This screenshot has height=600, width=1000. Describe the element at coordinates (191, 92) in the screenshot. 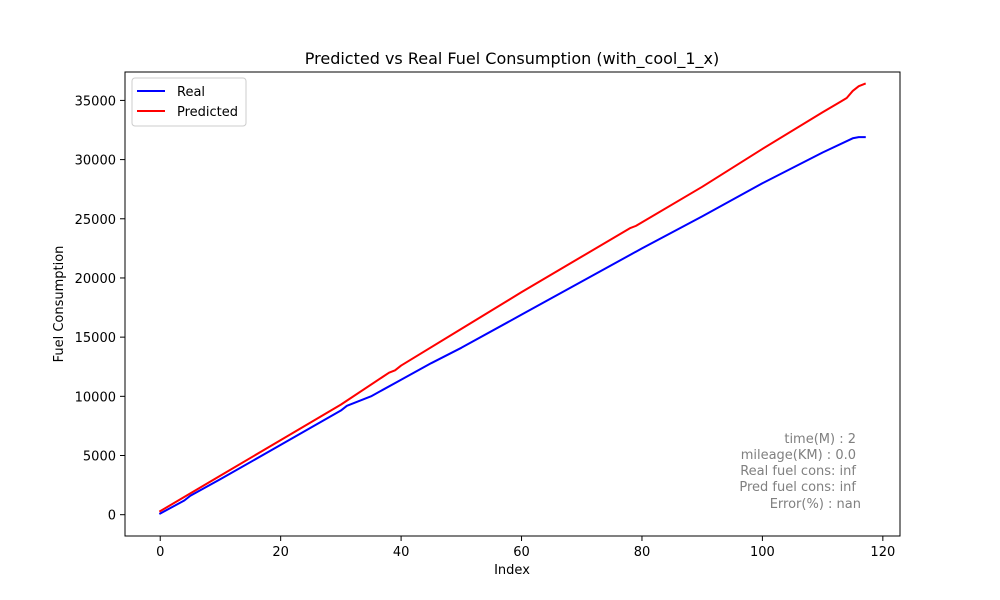

I see `legend-label-real: Real` at that location.